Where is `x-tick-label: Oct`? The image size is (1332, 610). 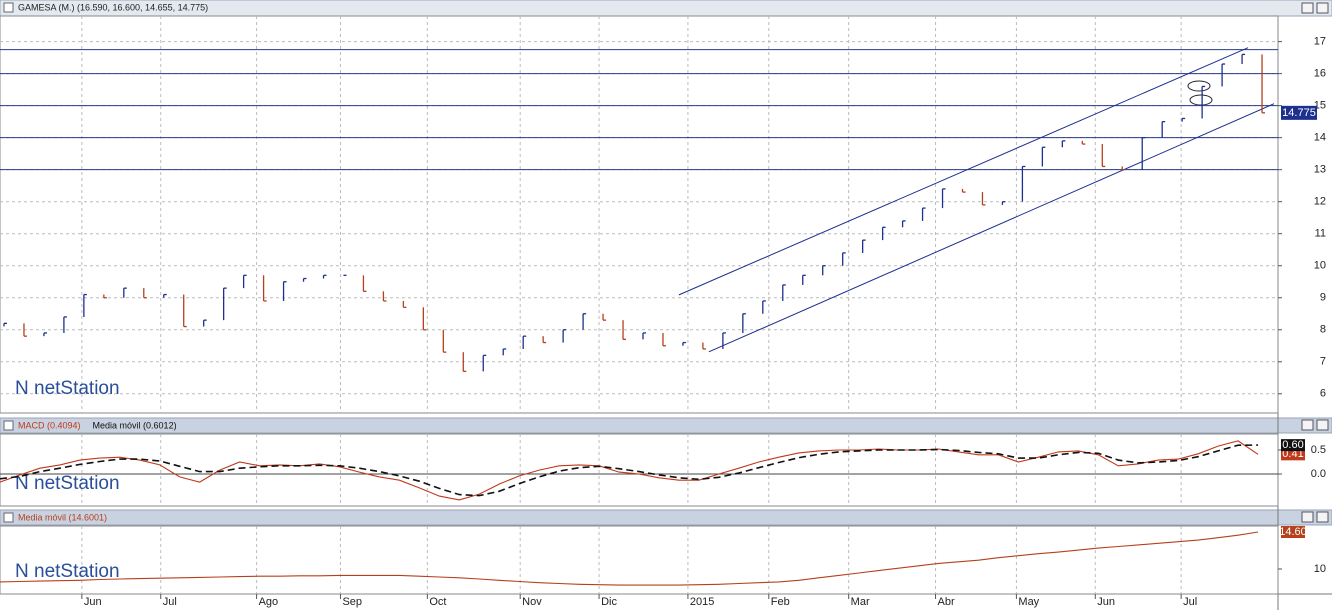 x-tick-label: Oct is located at coordinates (437, 602).